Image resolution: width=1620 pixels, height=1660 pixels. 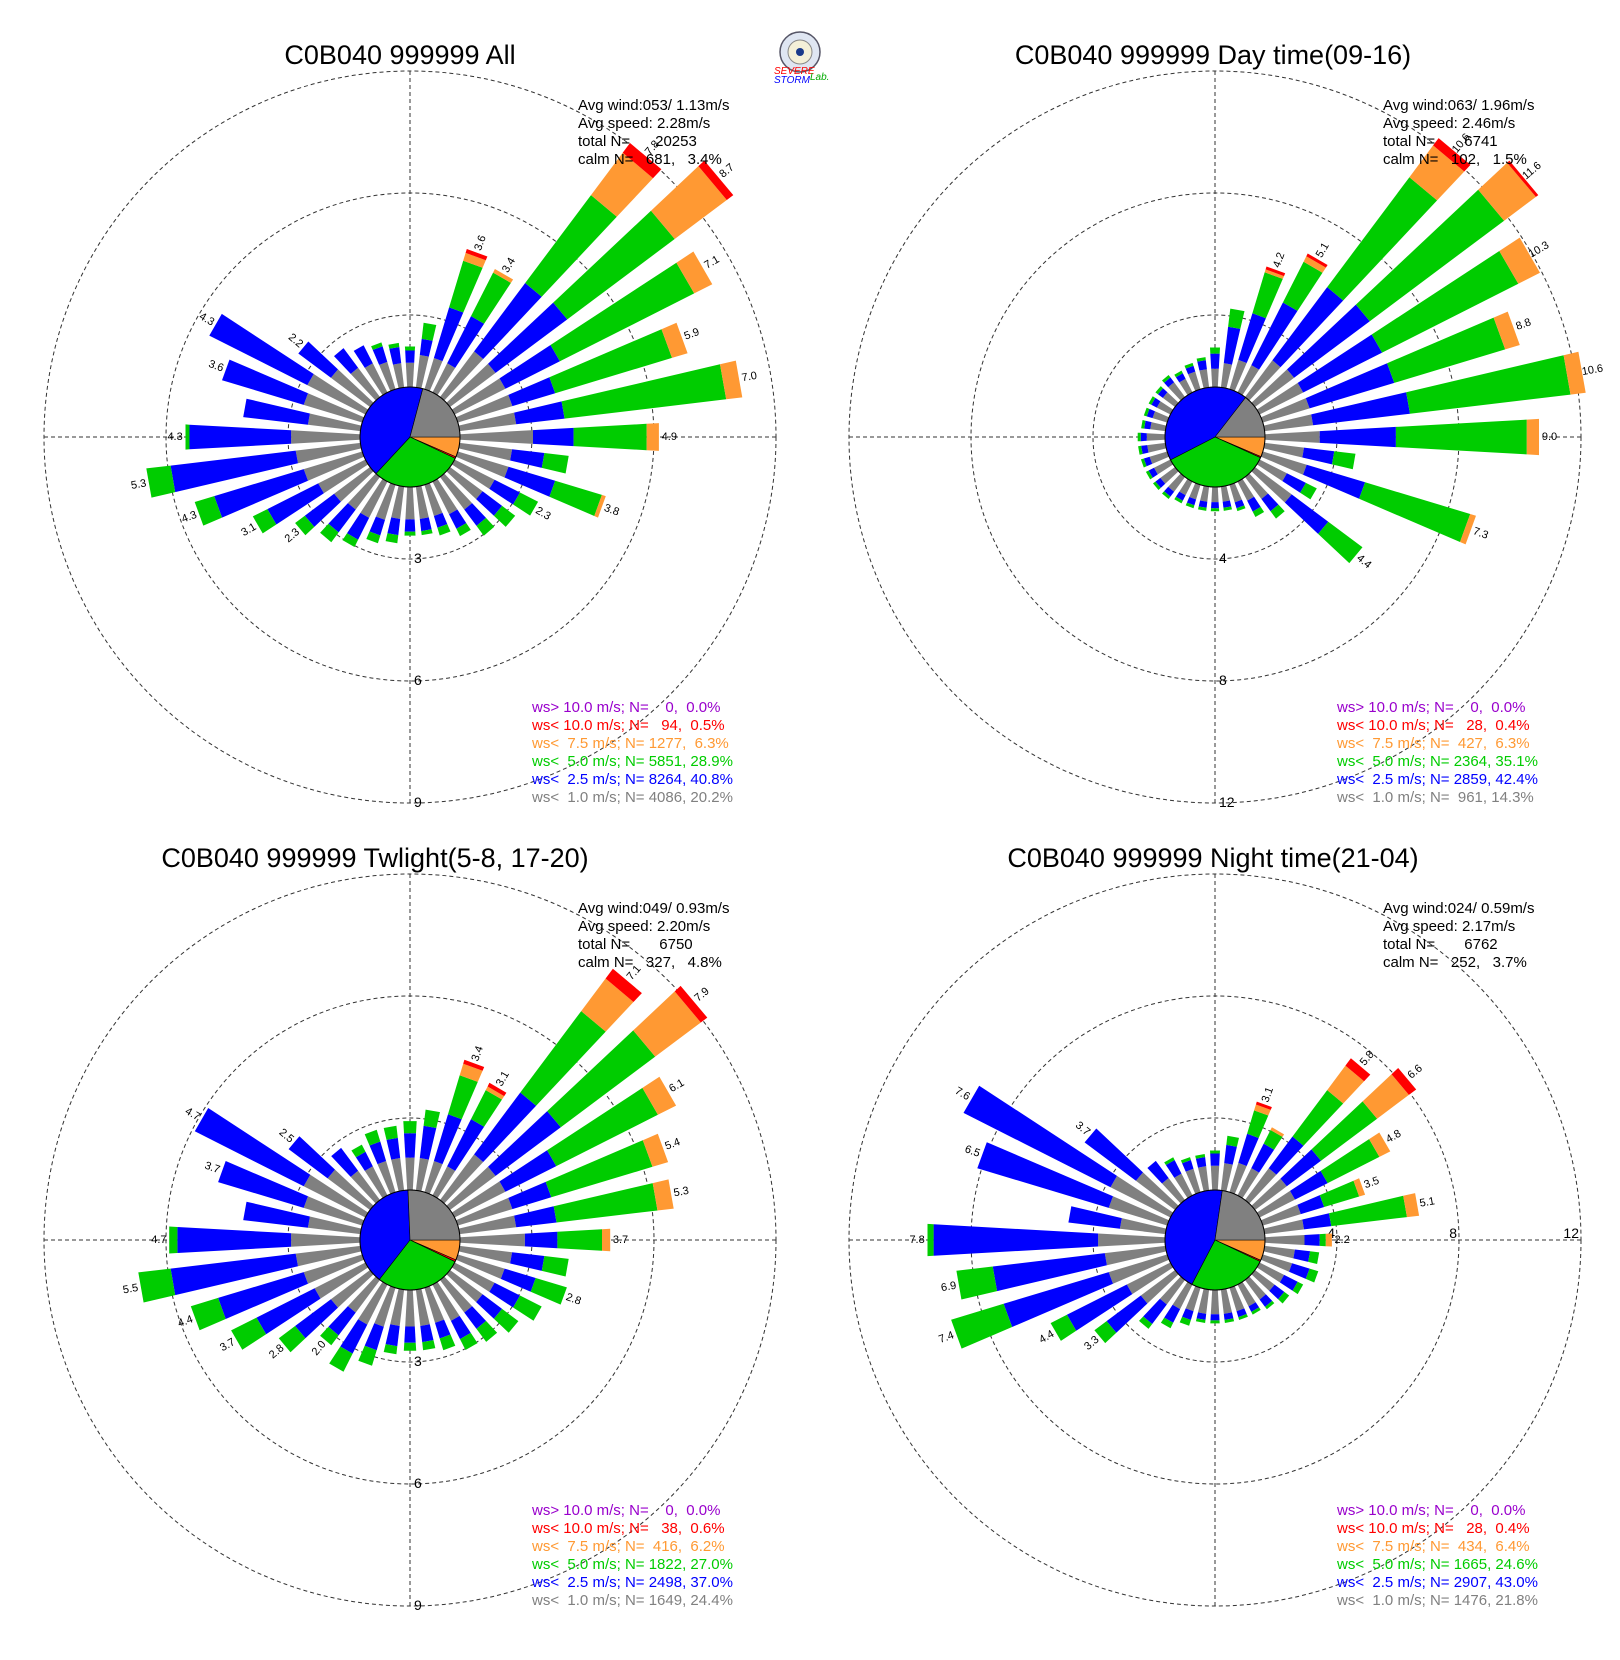 What do you see at coordinates (568, 437) in the screenshot?
I see `direction-bar-90: 4.9` at bounding box center [568, 437].